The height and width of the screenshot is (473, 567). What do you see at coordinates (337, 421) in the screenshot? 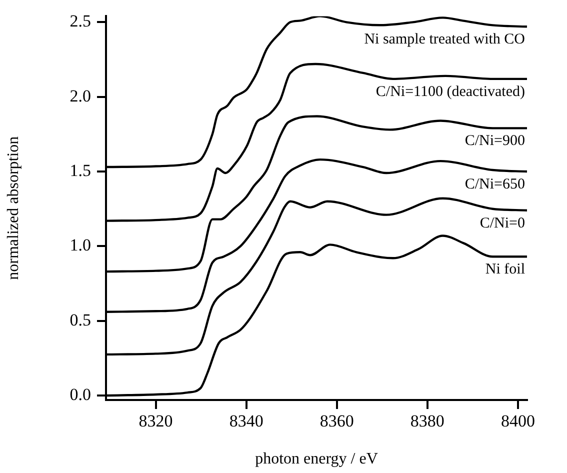
I see `x-tick-label: 8360` at bounding box center [337, 421].